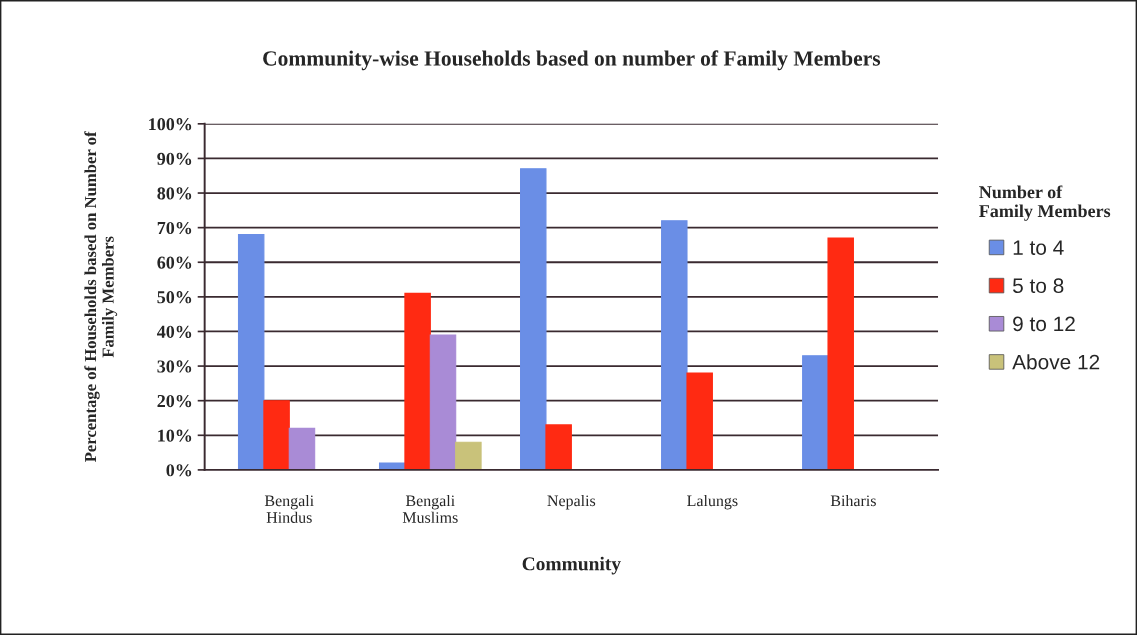 Image resolution: width=1137 pixels, height=635 pixels. I want to click on legend-label: 9 to 12, so click(1044, 324).